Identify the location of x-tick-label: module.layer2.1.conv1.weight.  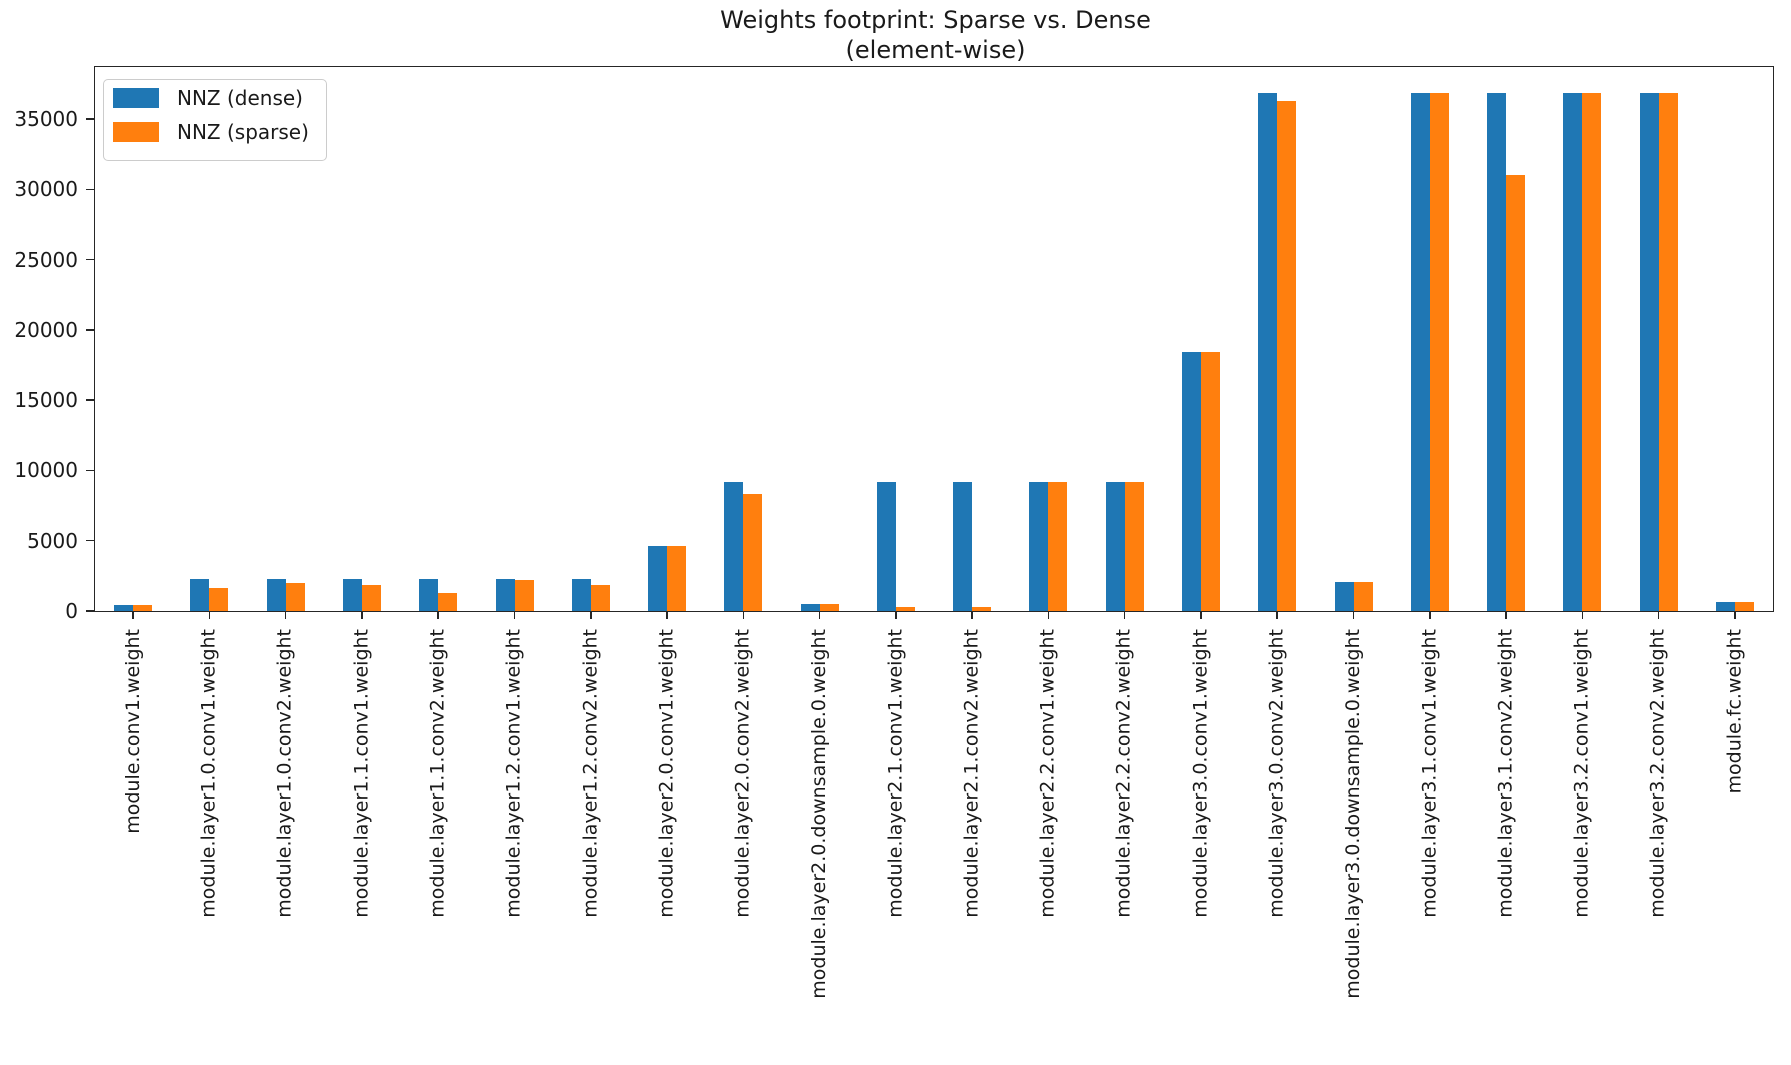
(895, 773).